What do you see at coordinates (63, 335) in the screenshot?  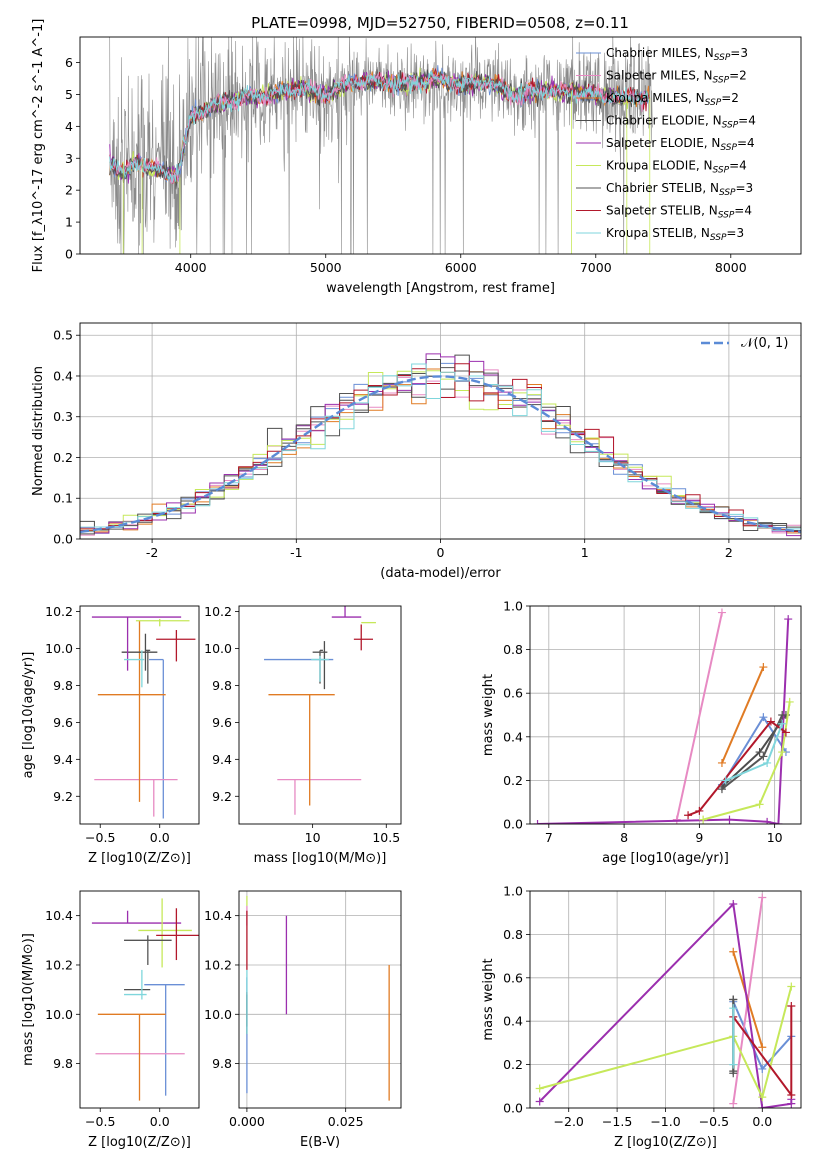 I see `y-tick-label: 0.5` at bounding box center [63, 335].